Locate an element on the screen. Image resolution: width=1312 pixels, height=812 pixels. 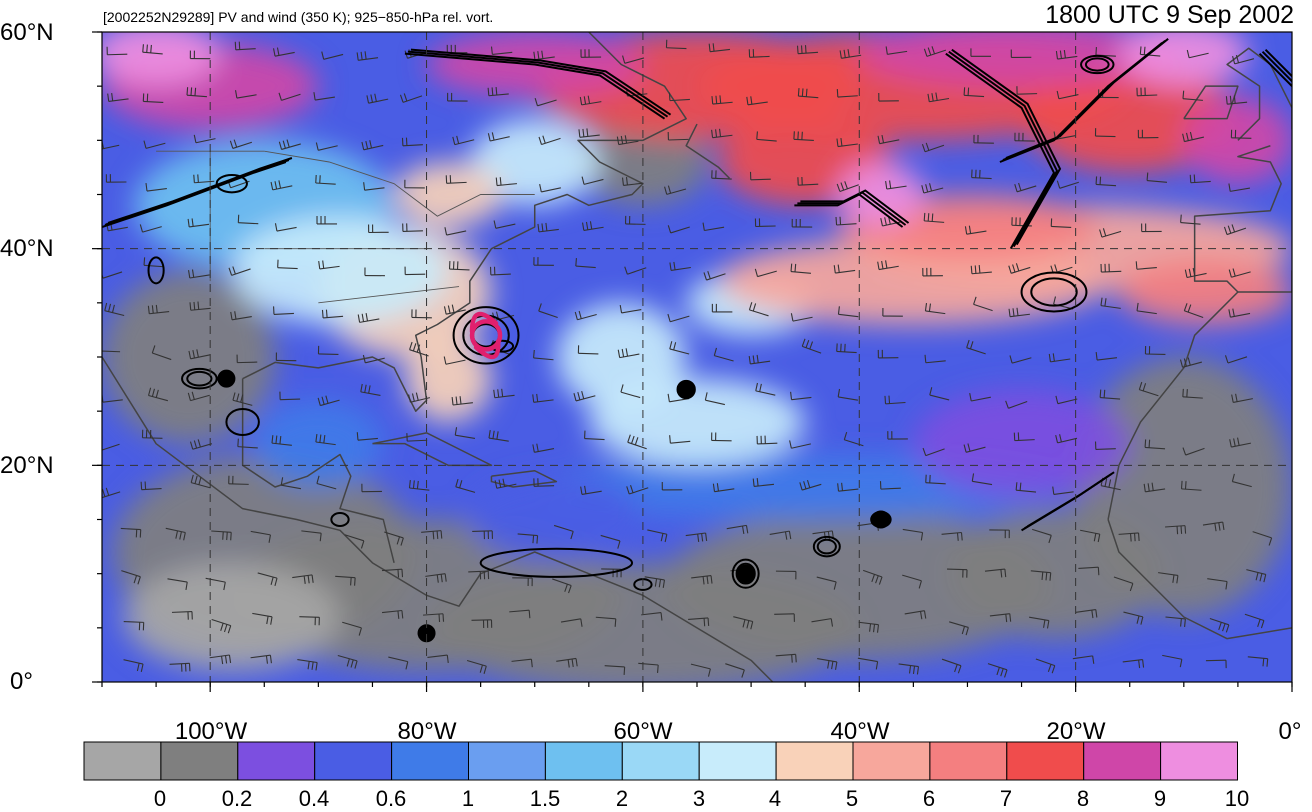
colorbar-label: 0.2 is located at coordinates (237, 799).